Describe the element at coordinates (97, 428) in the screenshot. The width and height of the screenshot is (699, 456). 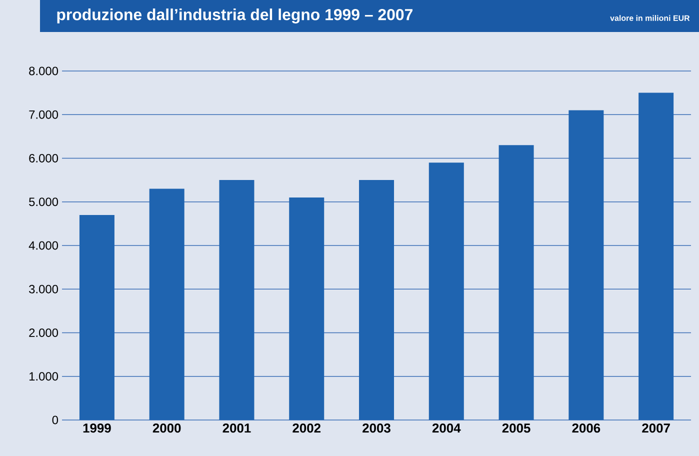
I see `x-tick-label: 1999` at that location.